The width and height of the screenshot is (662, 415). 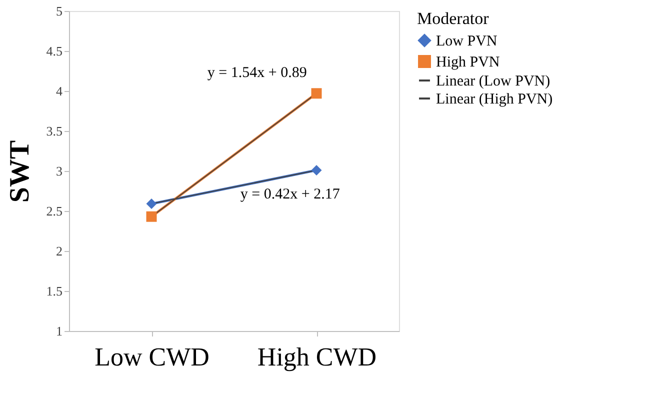 What do you see at coordinates (20, 171) in the screenshot?
I see `y-axis-title: SWT` at bounding box center [20, 171].